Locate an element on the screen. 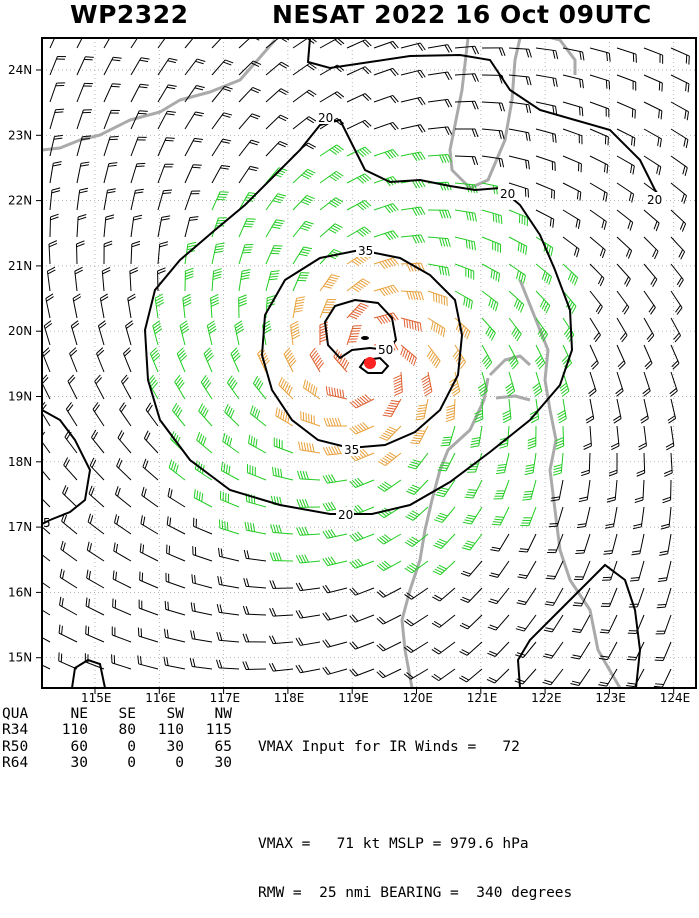  vmax-input-line: VMAX Input for IR Winds = 72 is located at coordinates (415, 747).